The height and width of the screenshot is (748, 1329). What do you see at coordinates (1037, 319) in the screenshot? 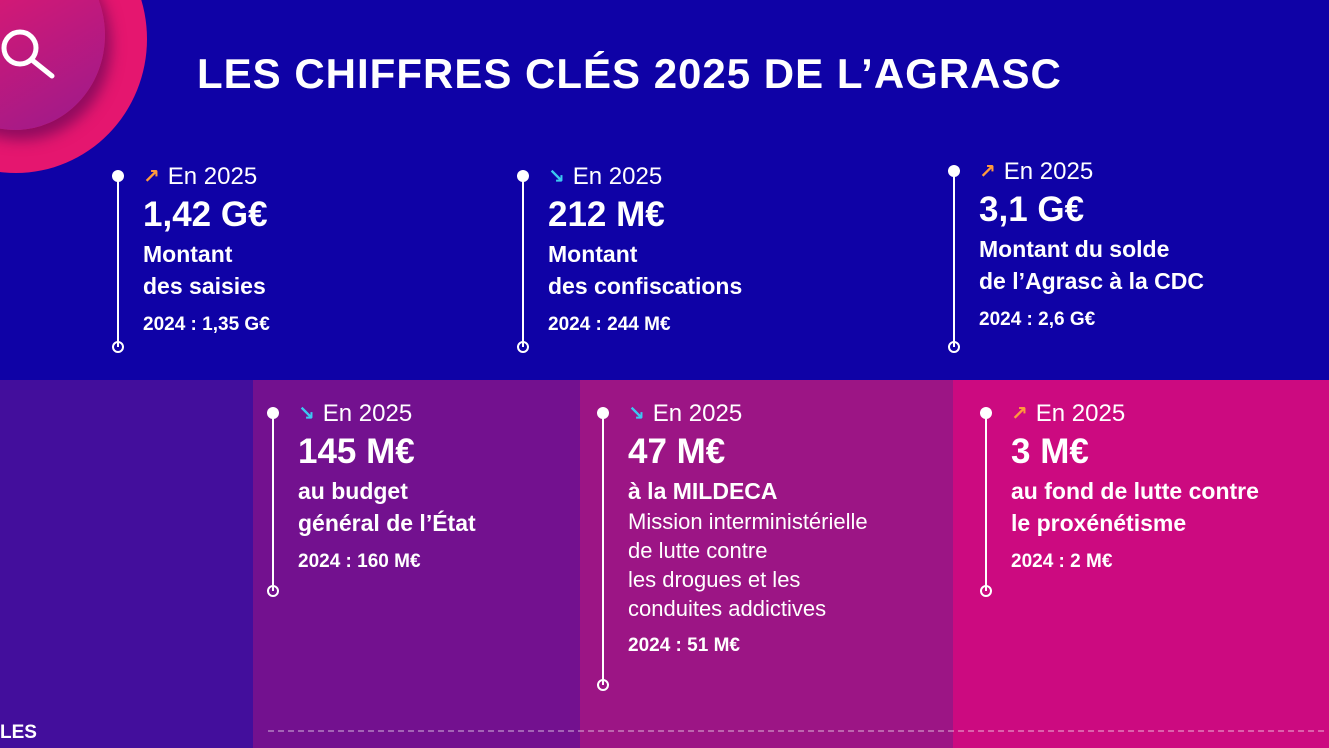
I see `card-previous-year: 2024 : 2,6 G€` at bounding box center [1037, 319].